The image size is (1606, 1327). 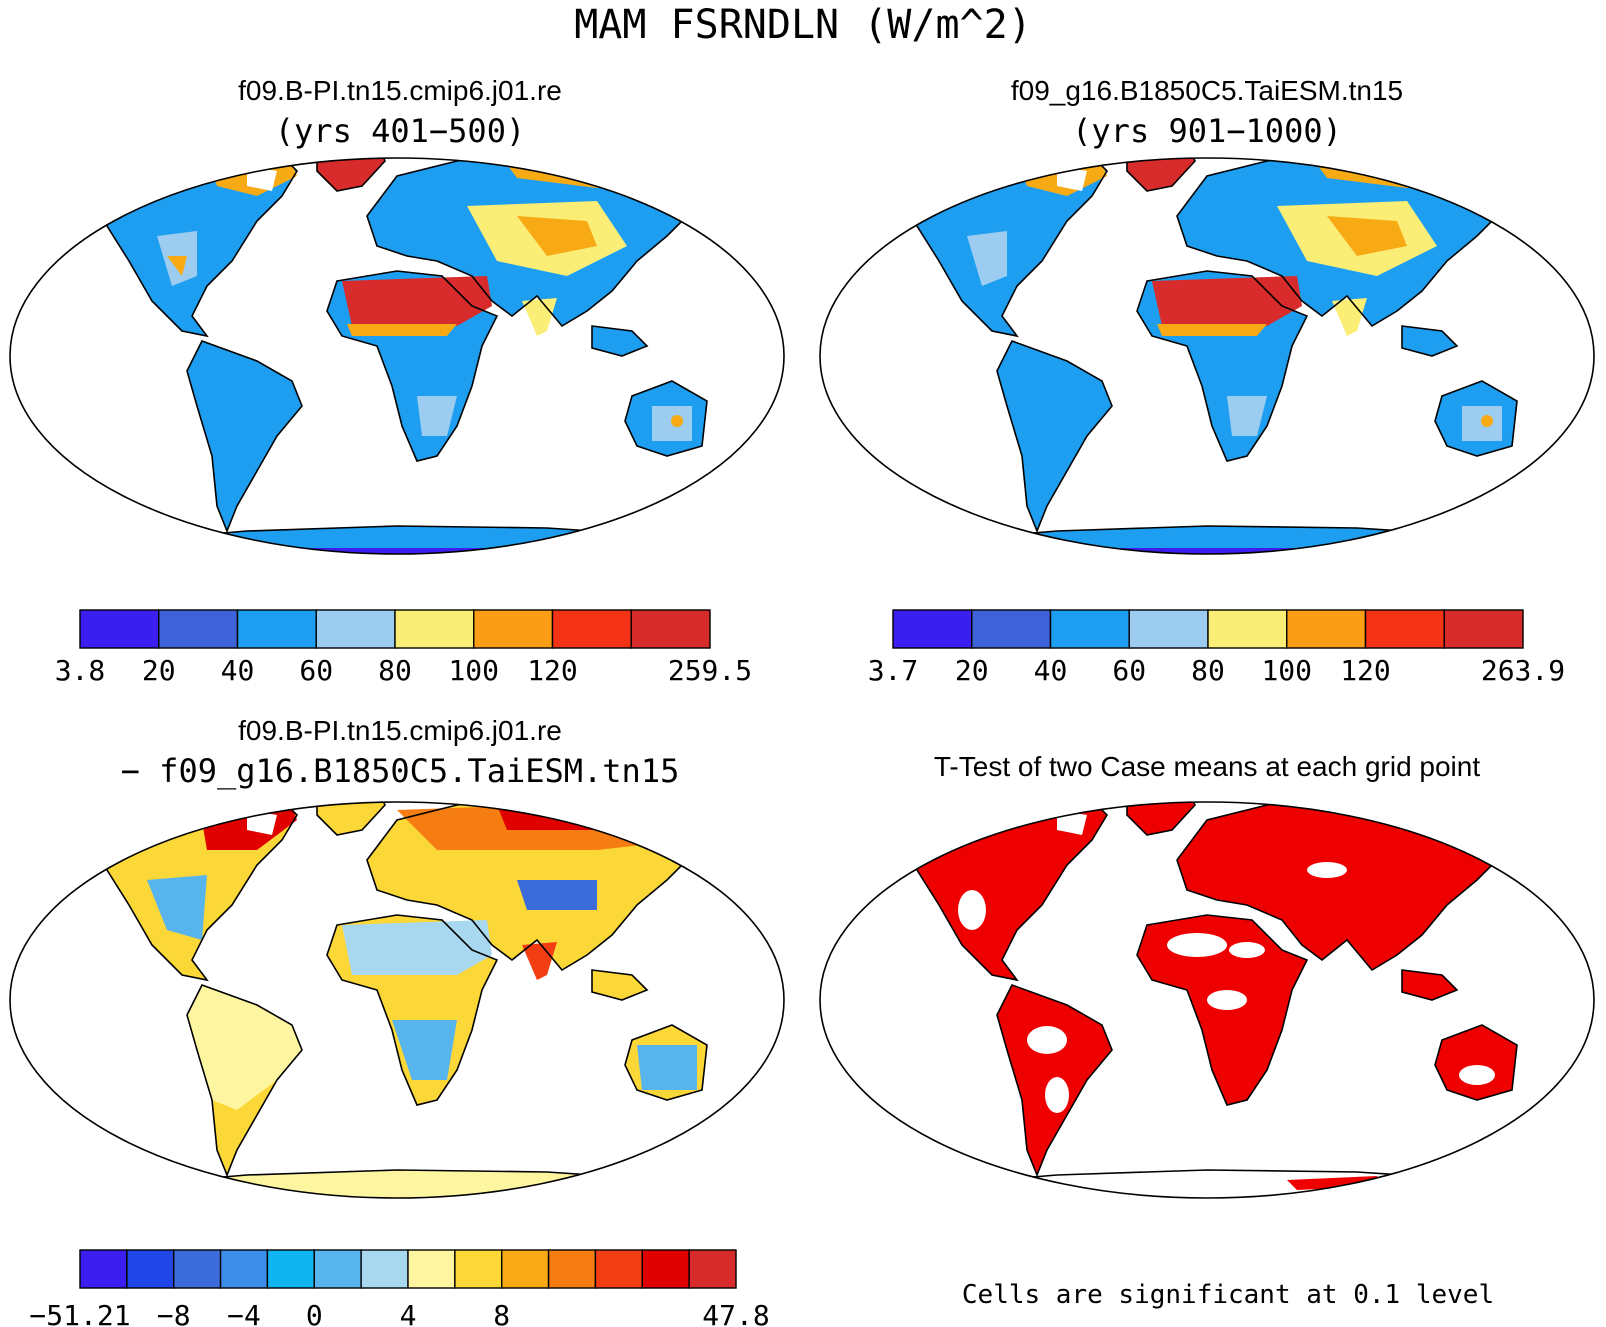 I want to click on colorbar-3-label: 4, so click(x=408, y=1313).